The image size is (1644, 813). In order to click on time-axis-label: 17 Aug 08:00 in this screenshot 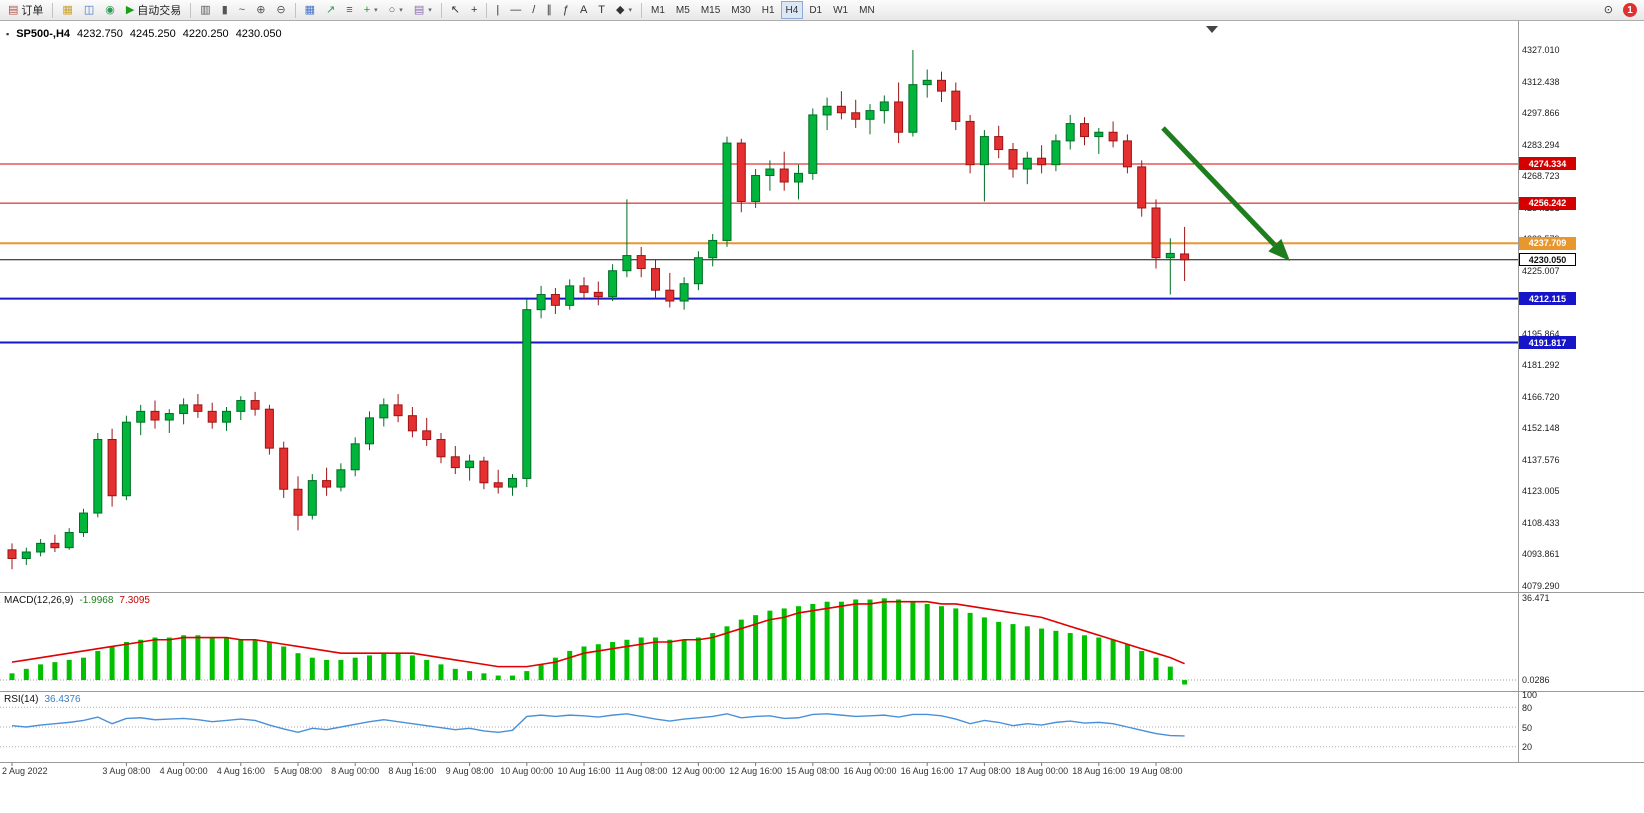, I will do `click(984, 771)`.